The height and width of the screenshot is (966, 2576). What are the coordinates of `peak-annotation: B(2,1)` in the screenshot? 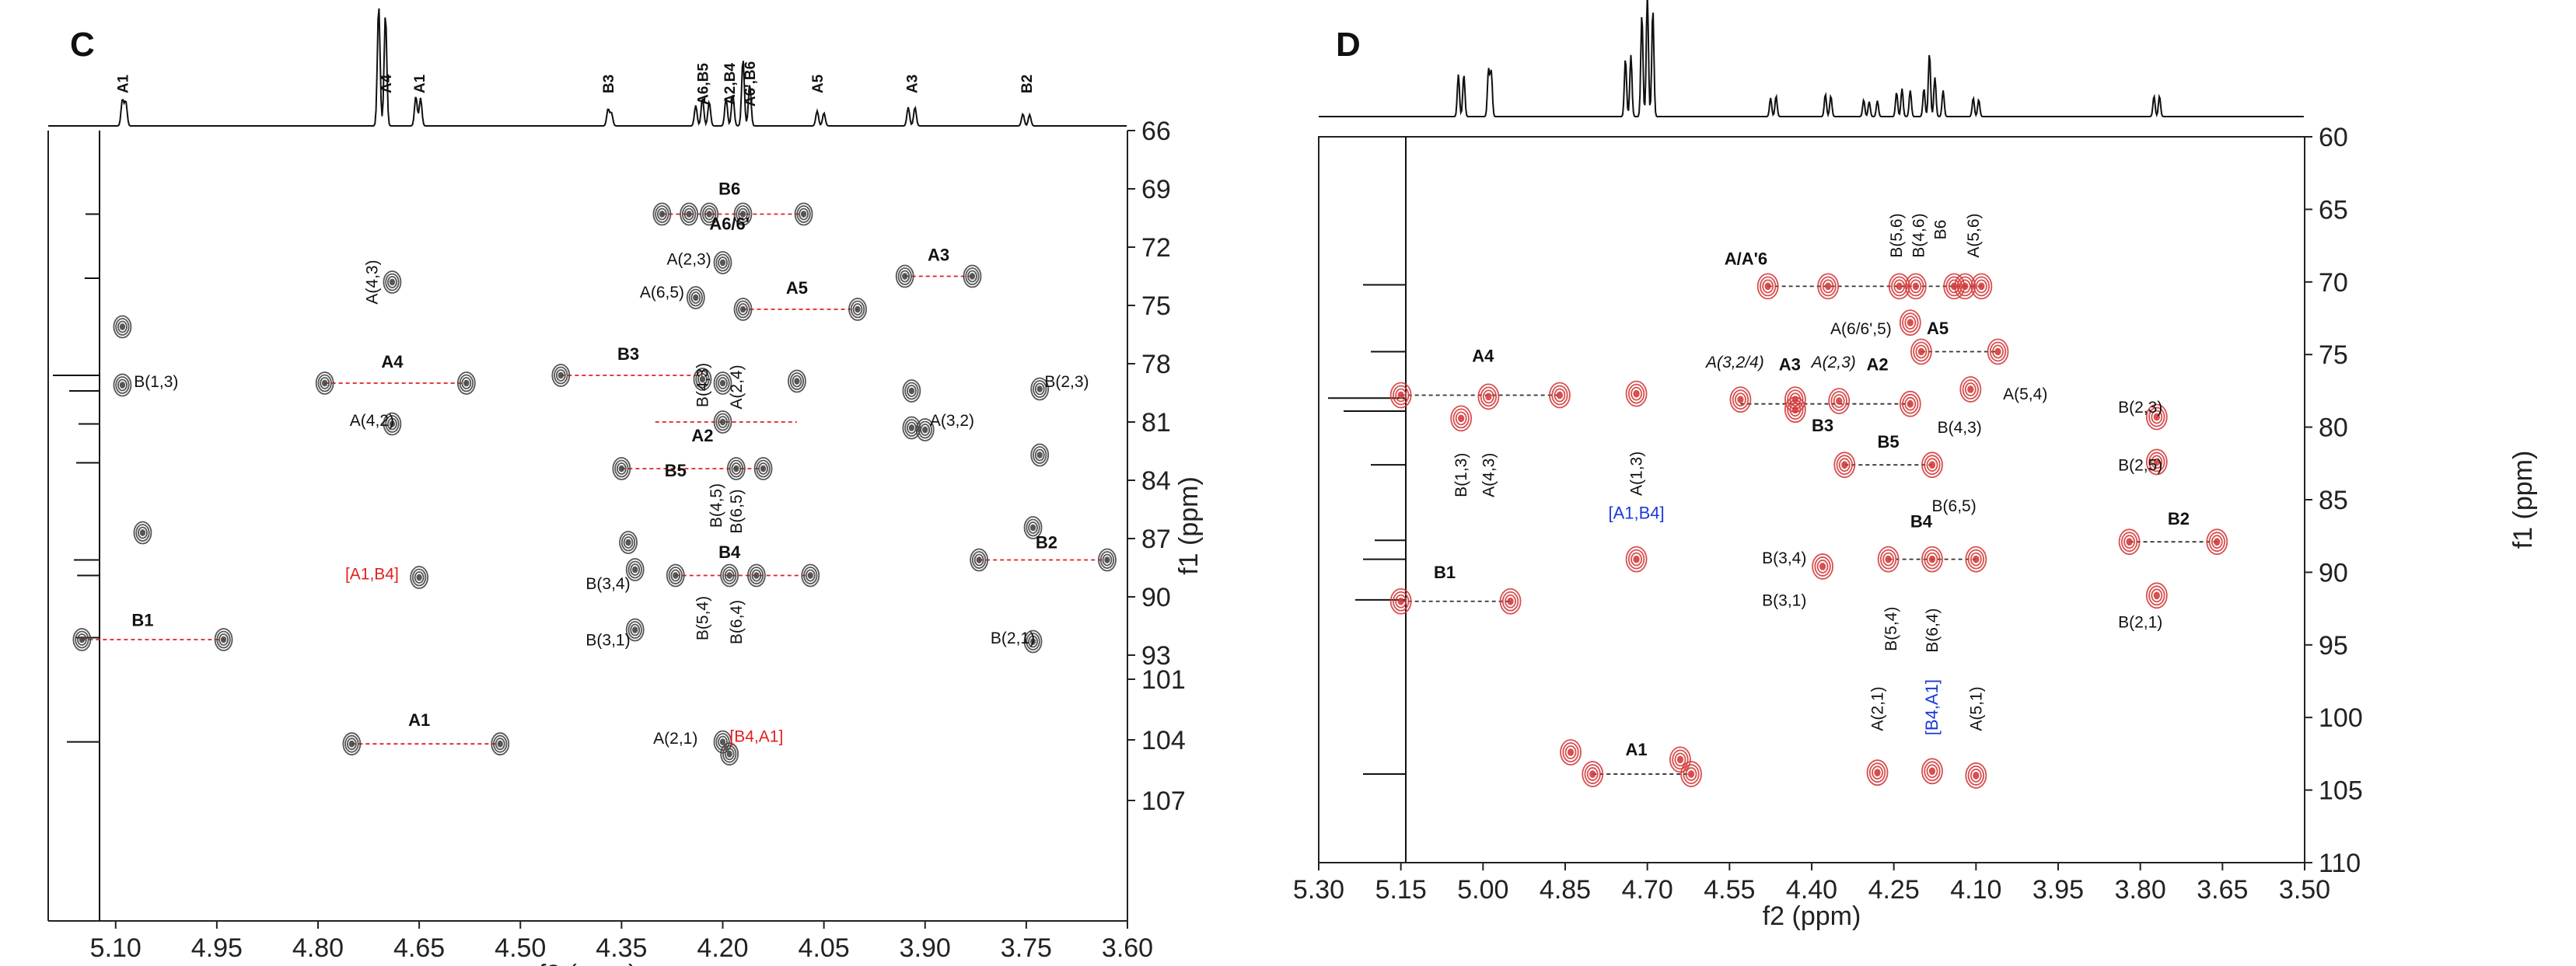 It's located at (2140, 622).